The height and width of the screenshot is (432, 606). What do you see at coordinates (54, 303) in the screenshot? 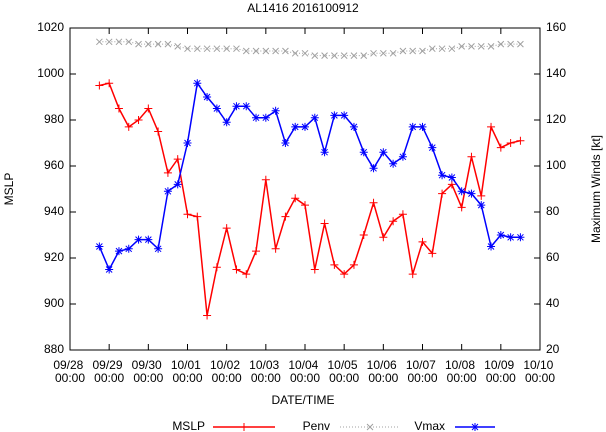
I see `y-tick-label: 900` at bounding box center [54, 303].